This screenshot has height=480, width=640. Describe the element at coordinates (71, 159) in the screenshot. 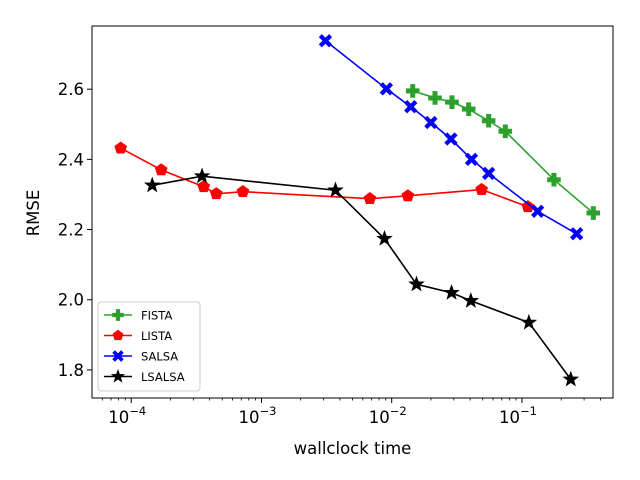

I see `y-tick-label: 2.4` at that location.